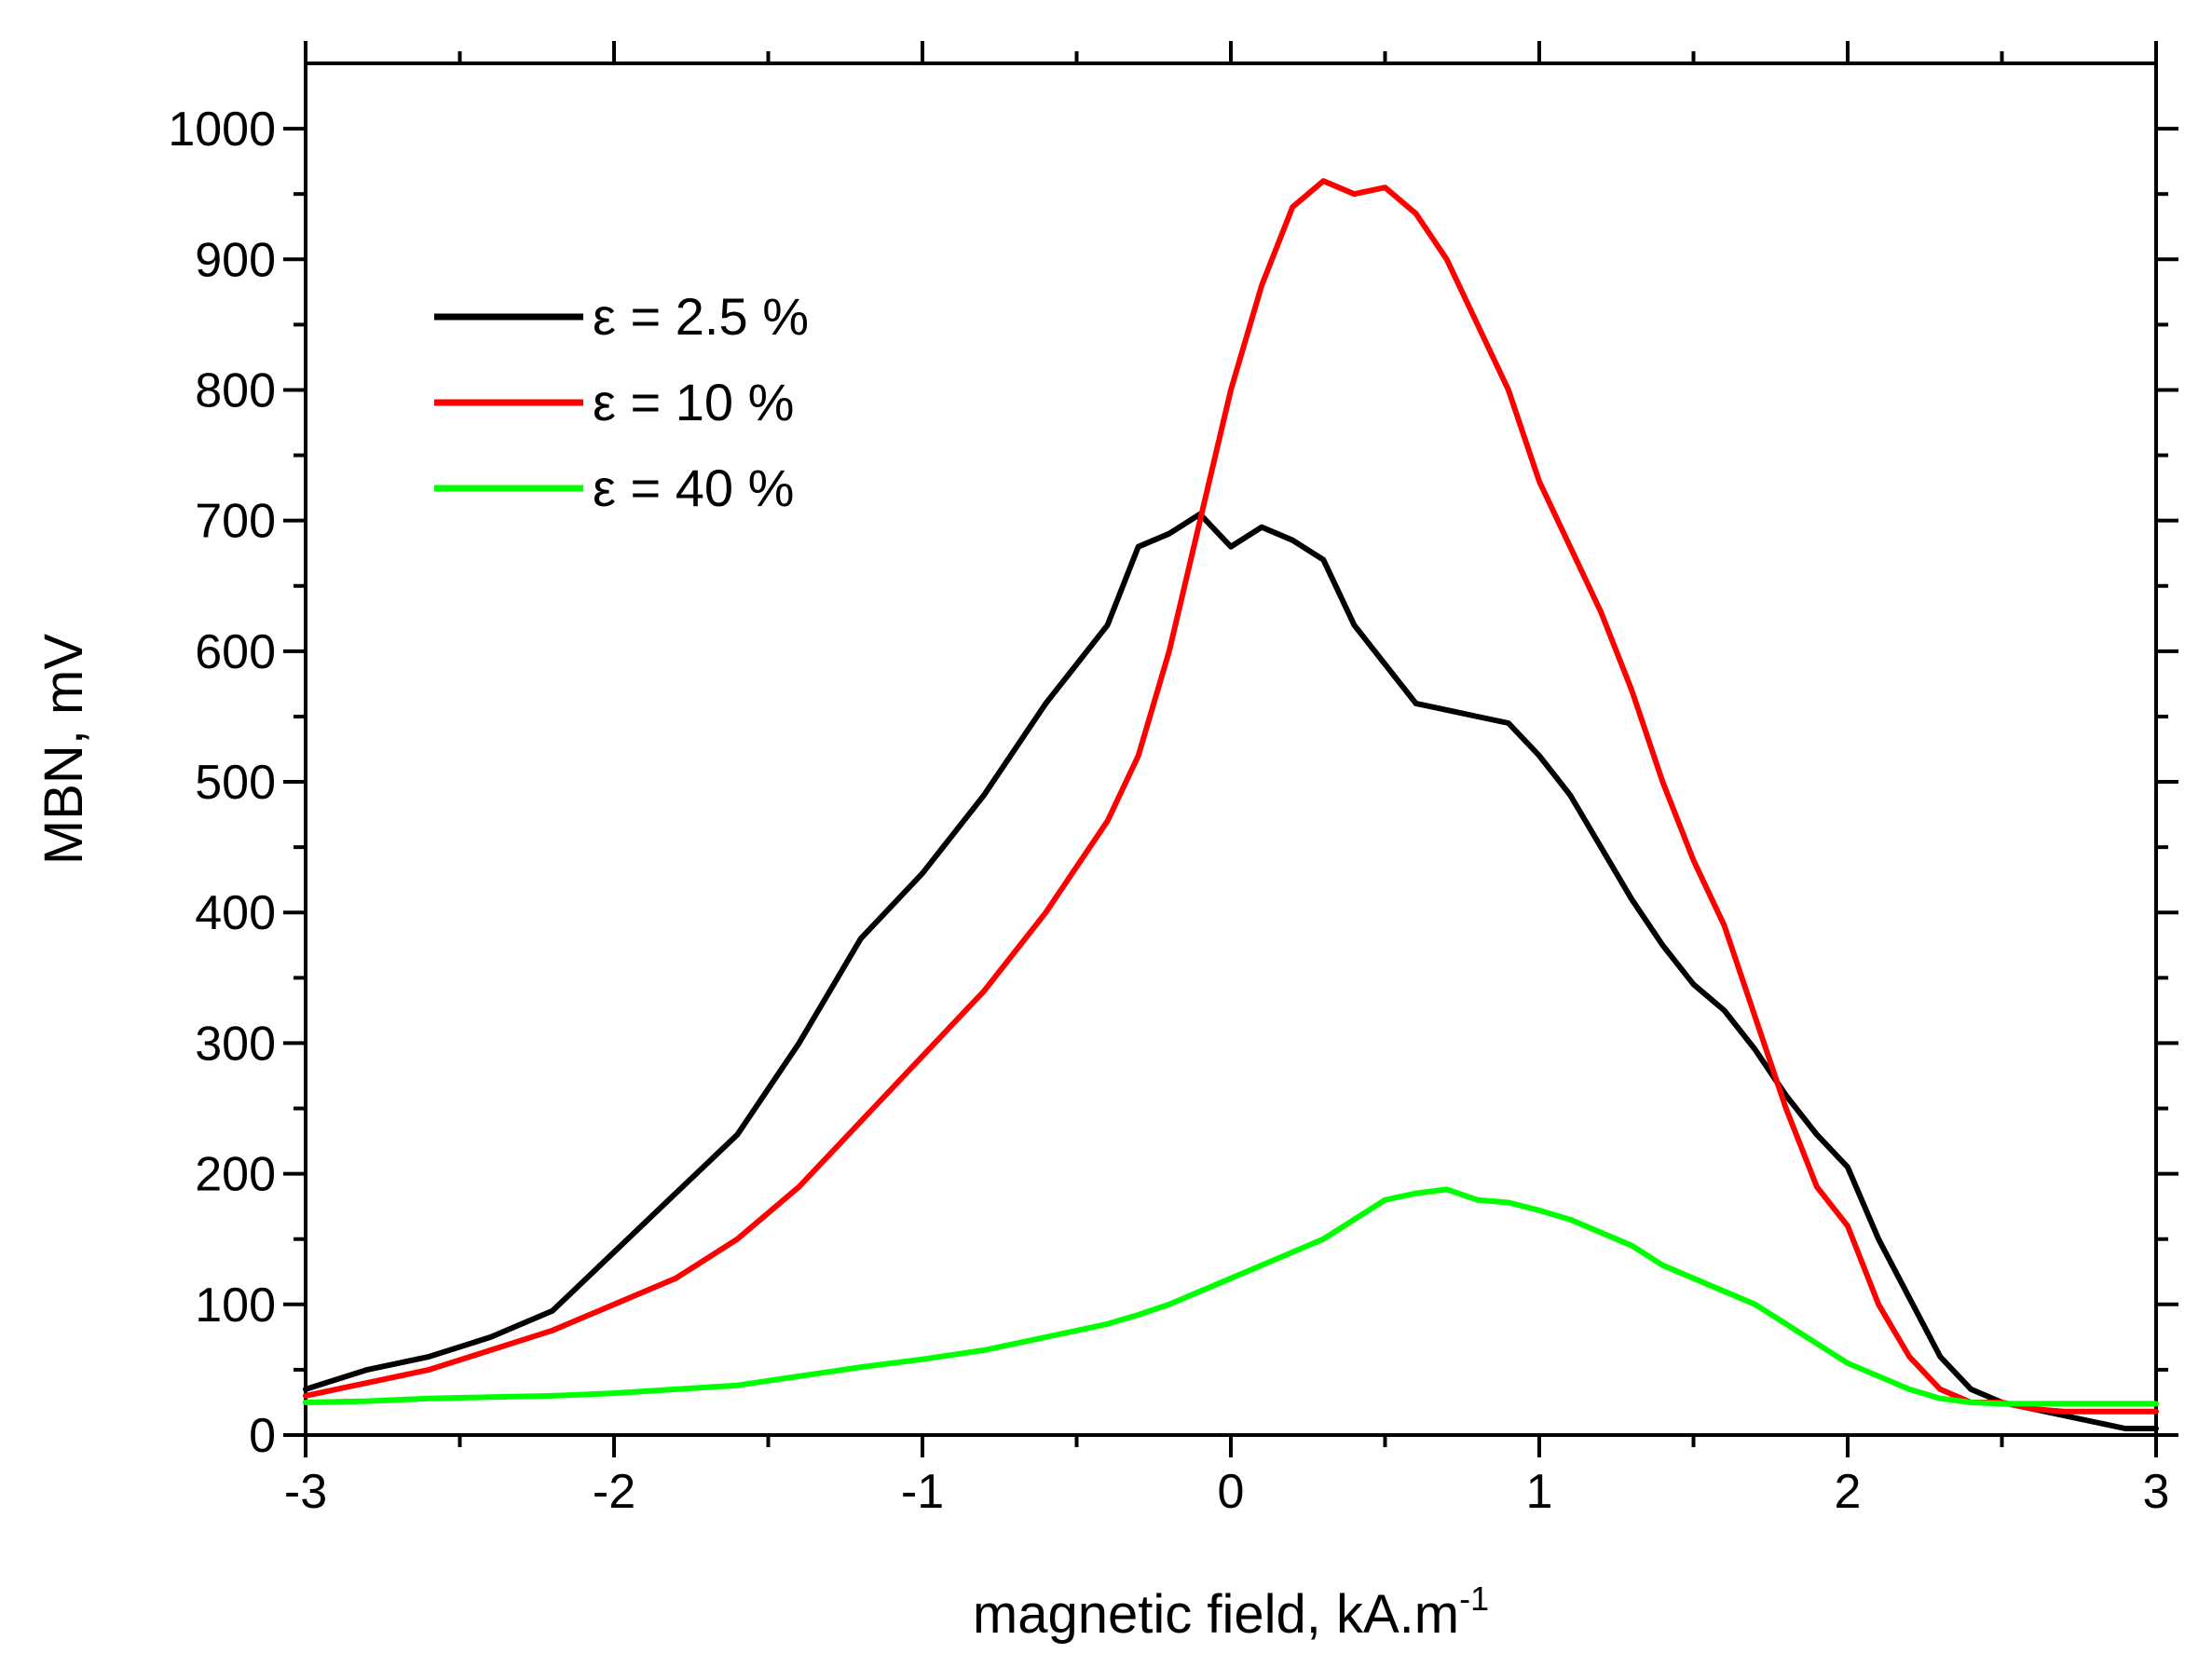  I want to click on legend: ε = 2.5 % ε = 10 % ε = 40 %, so click(621, 402).